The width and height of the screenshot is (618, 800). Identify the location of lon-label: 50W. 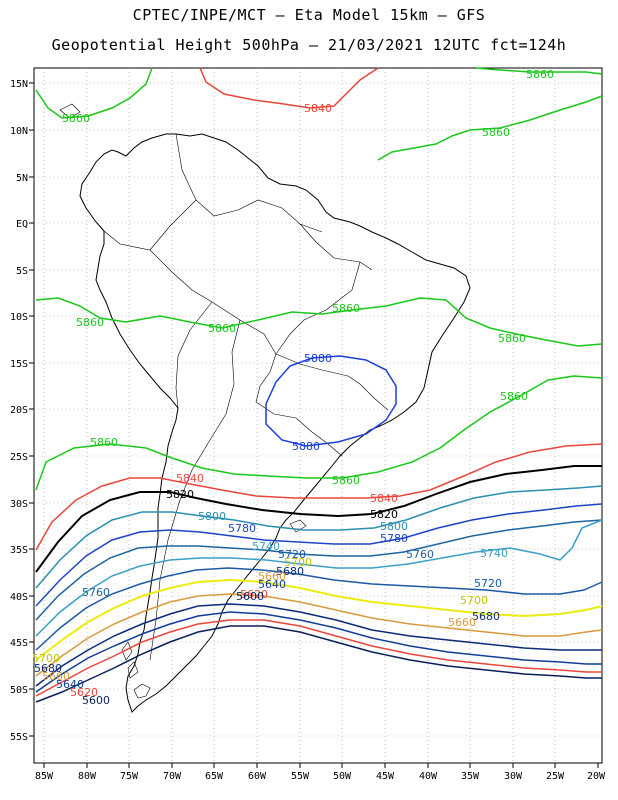
(342, 776).